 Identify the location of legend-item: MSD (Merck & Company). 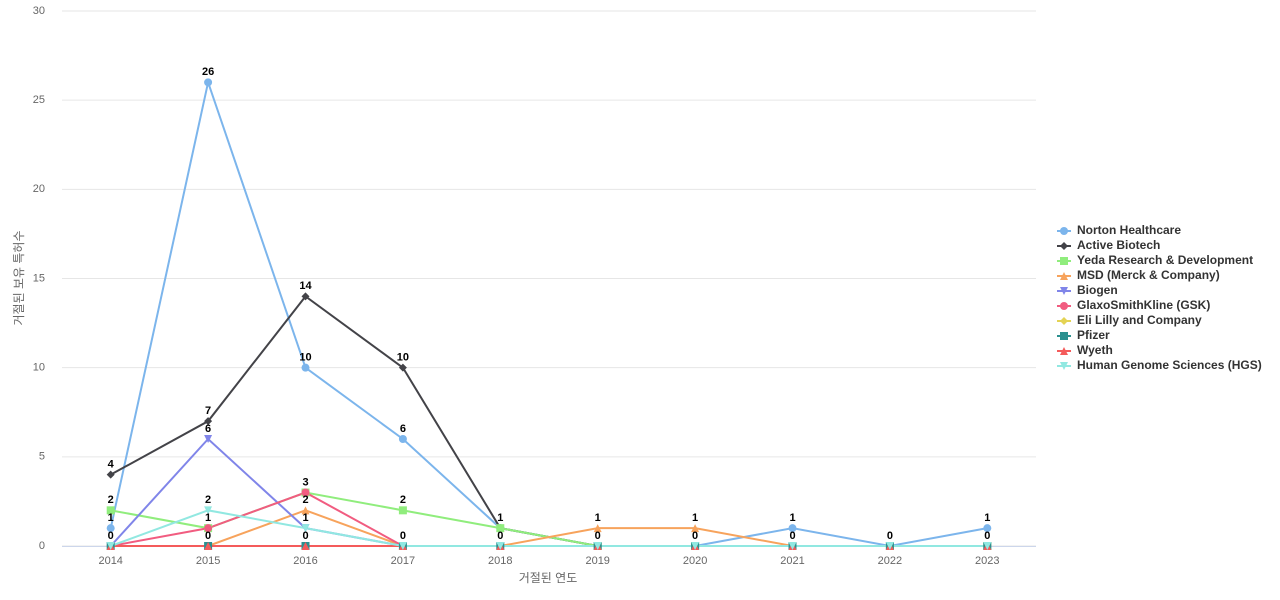
(1138, 275).